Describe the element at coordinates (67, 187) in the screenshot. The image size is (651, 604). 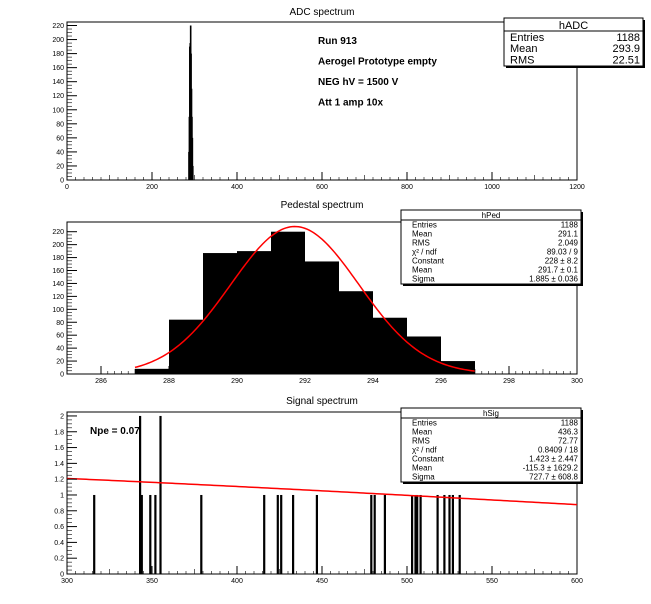
I see `x-tick-label: 0` at that location.